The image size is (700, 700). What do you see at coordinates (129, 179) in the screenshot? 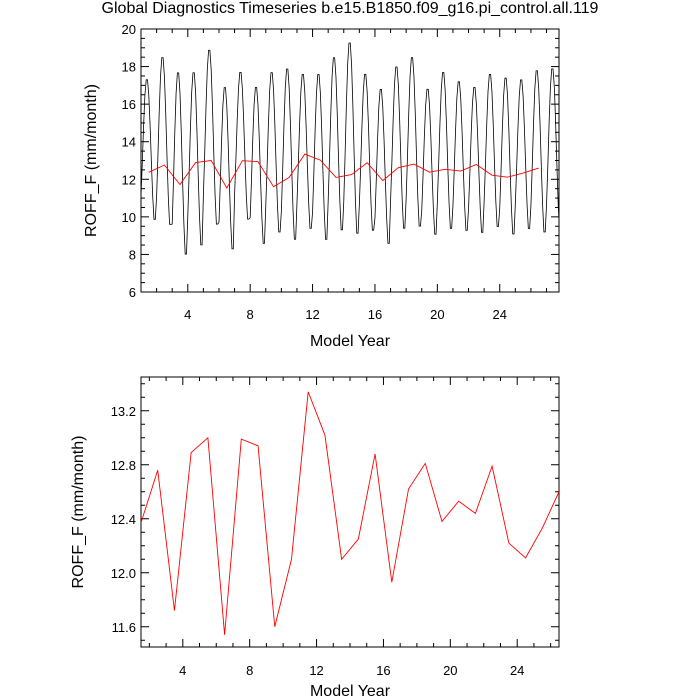
I see `y-tick-label: 12` at bounding box center [129, 179].